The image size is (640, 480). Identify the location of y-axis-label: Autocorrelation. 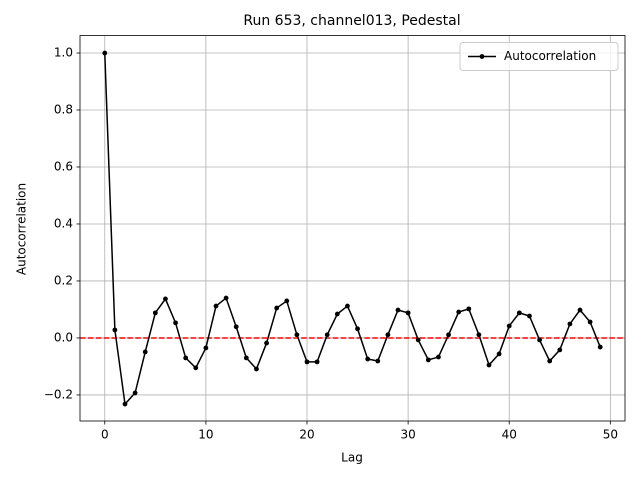
(22, 229).